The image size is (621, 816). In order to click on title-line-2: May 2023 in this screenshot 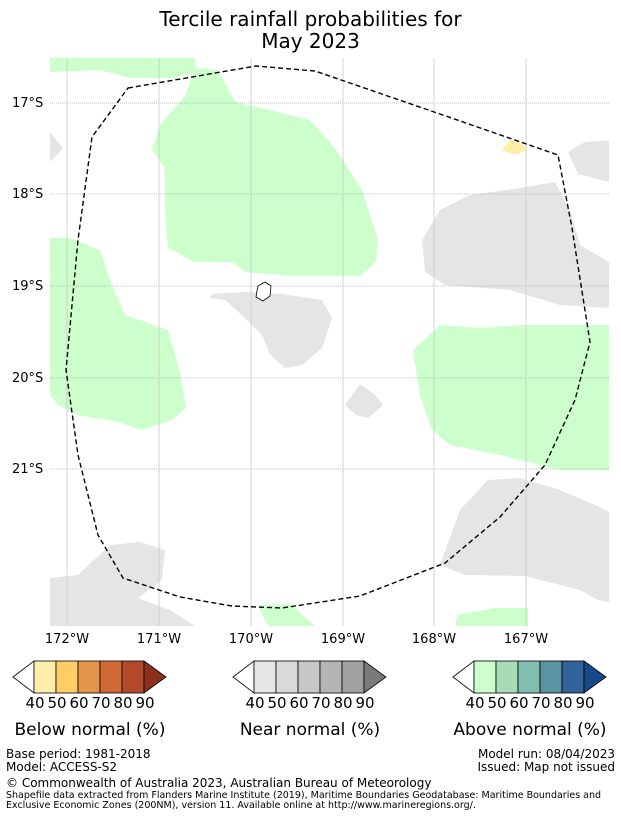, I will do `click(310, 41)`.